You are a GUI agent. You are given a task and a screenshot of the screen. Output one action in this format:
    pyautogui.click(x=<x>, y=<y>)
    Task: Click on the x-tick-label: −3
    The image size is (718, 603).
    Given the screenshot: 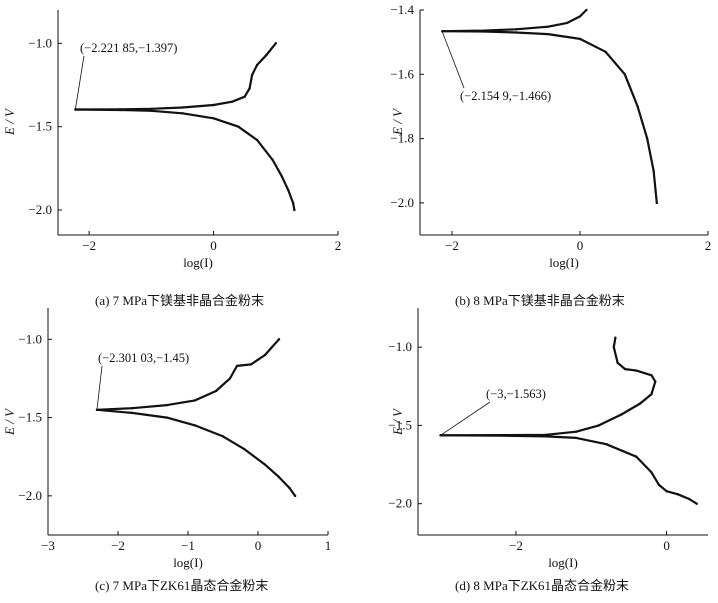 What is the action you would take?
    pyautogui.click(x=48, y=545)
    